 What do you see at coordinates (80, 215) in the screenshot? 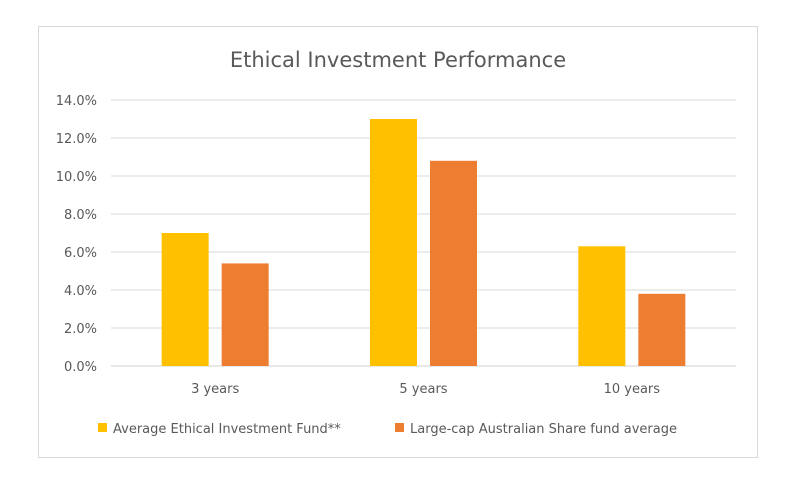
I see `y-tick-label: 8.0%` at bounding box center [80, 215].